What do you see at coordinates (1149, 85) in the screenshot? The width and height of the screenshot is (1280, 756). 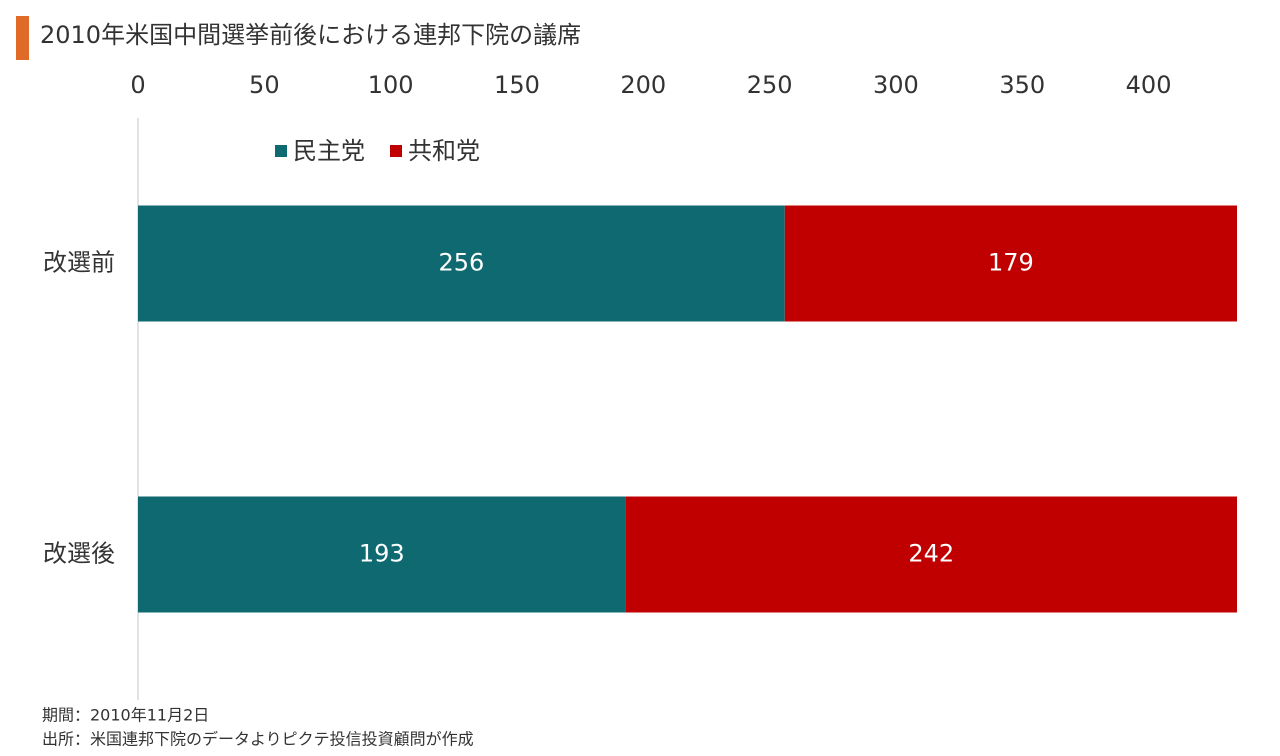 I see `x-tick-label: 400` at bounding box center [1149, 85].